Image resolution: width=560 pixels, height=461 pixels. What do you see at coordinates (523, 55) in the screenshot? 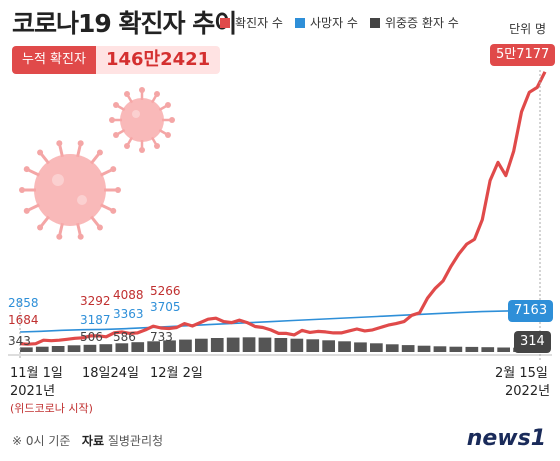
I see `confirmed-end-callout: 5만7177` at bounding box center [523, 55].